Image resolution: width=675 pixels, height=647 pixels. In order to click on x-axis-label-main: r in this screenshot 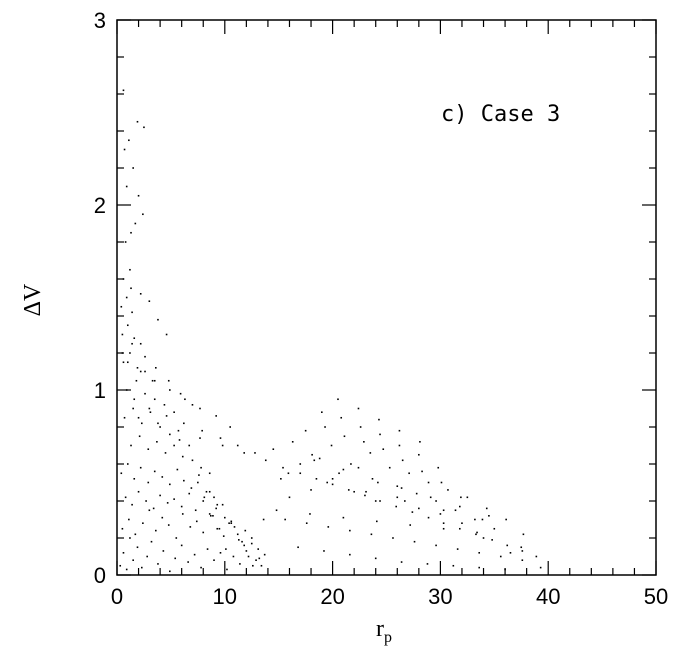, I will do `click(380, 629)`.